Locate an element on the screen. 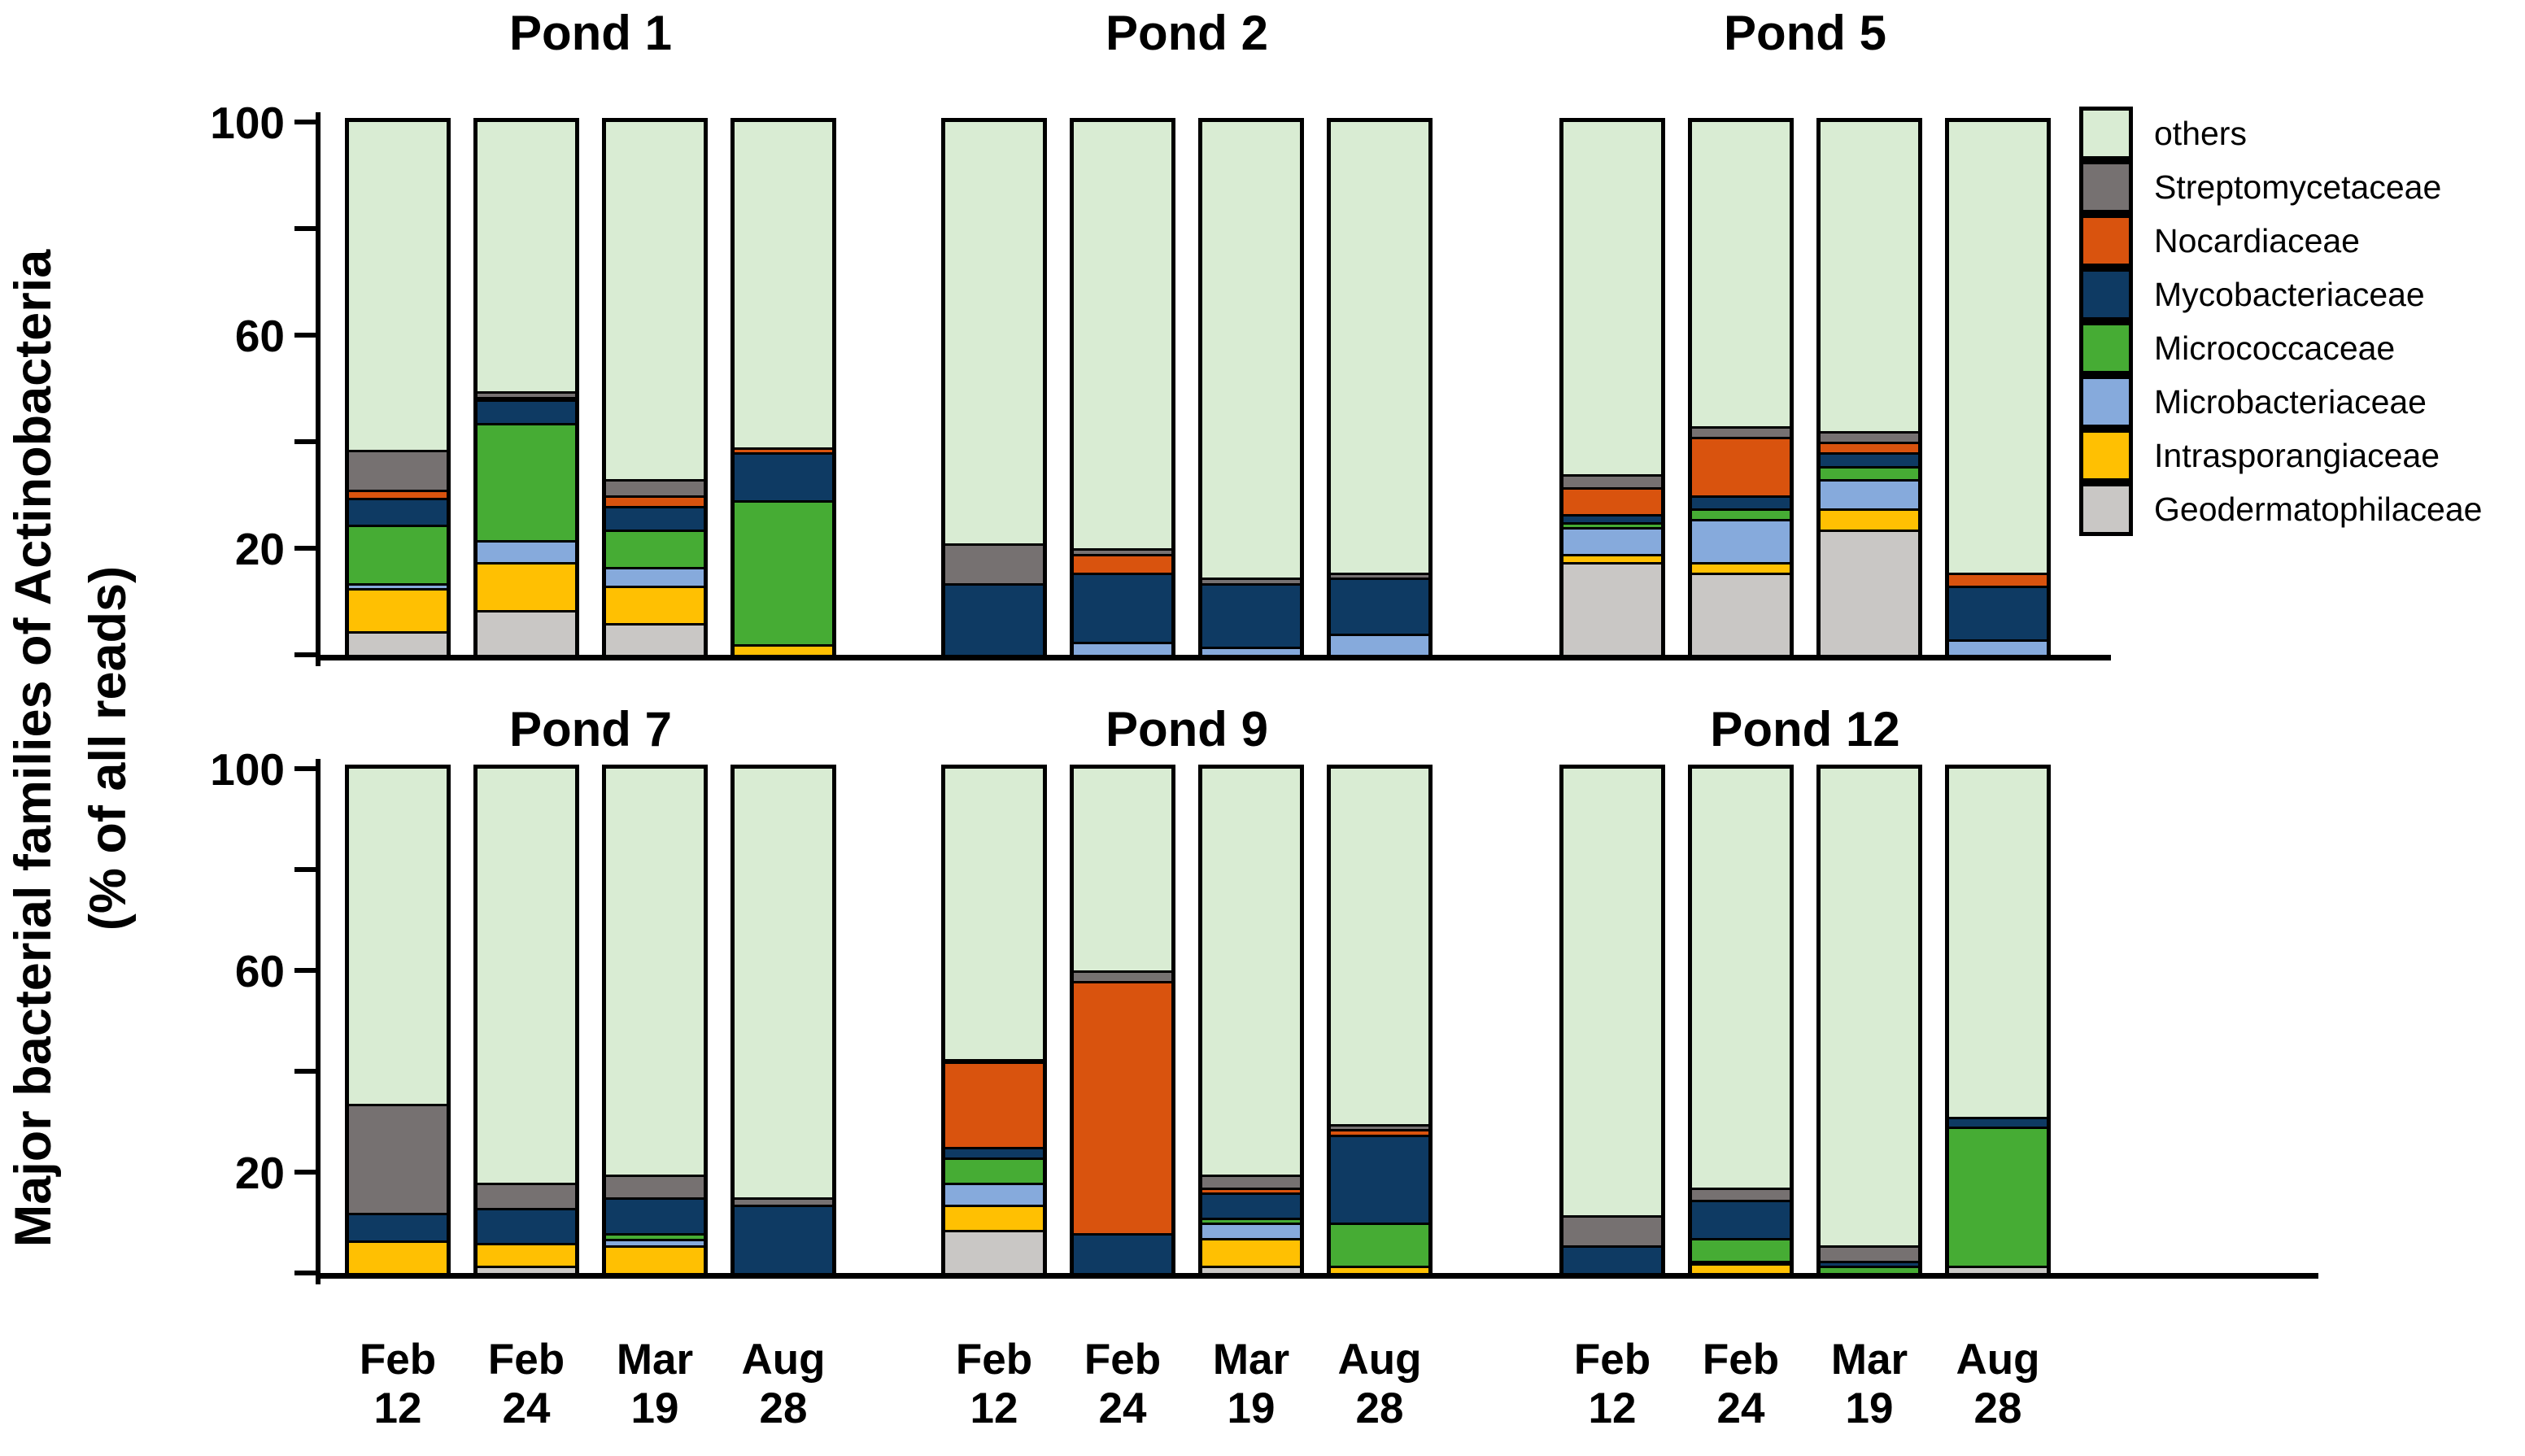 The height and width of the screenshot is (1456, 2525). panel-title: Pond 12 is located at coordinates (1805, 729).